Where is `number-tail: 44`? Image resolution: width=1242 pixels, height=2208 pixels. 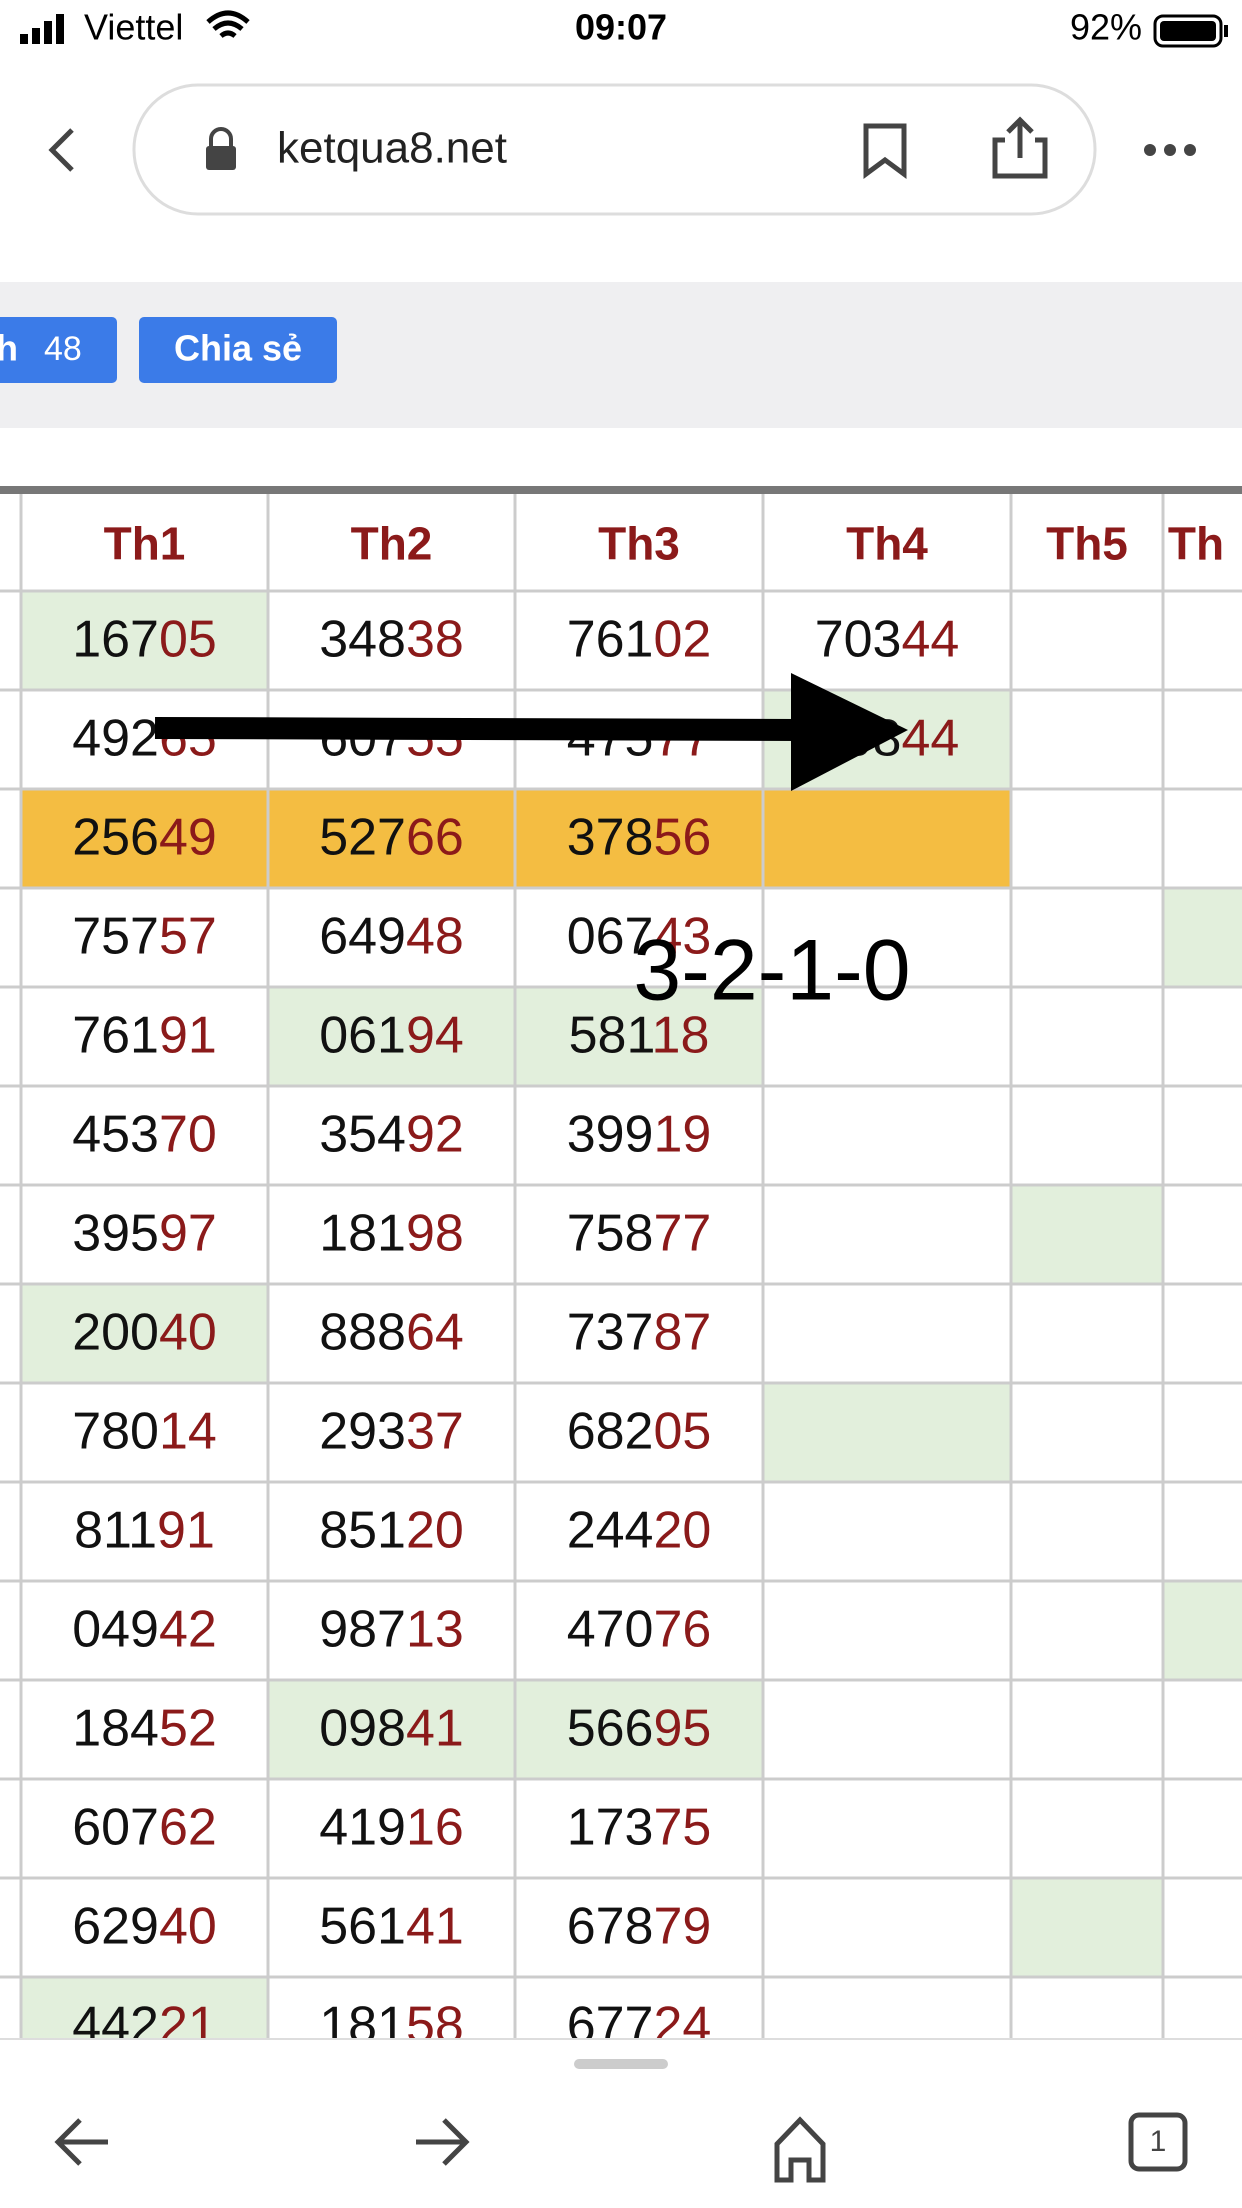
number-tail: 44 is located at coordinates (930, 738).